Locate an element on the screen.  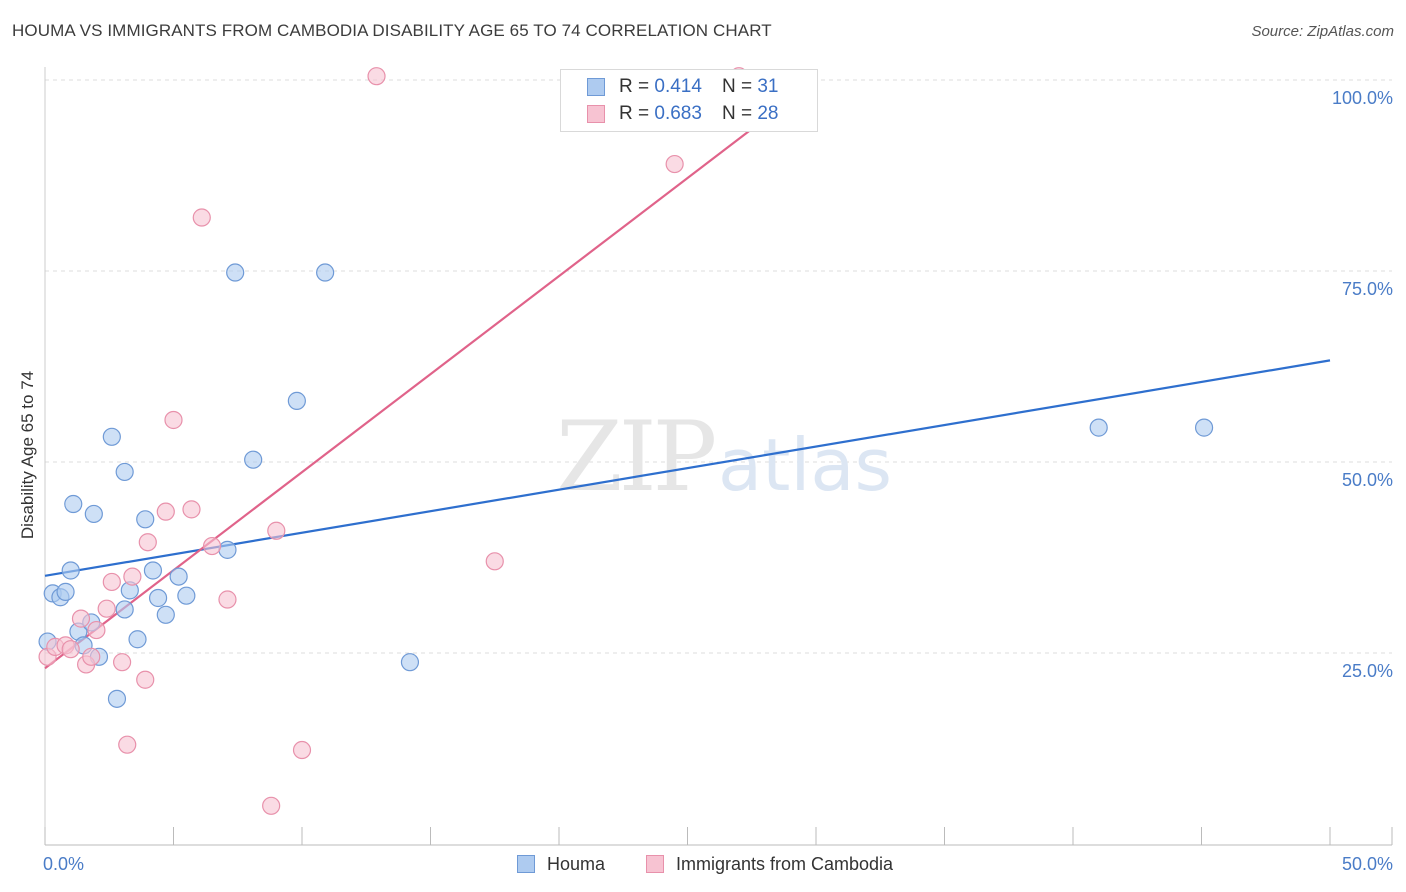
houma-r-value: 0.414 is located at coordinates (678, 86).